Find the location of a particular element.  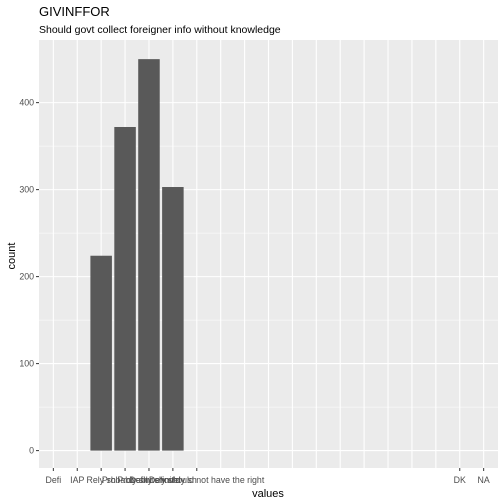

y-axis: 0 100 200 300 400 is located at coordinates (29, 277).